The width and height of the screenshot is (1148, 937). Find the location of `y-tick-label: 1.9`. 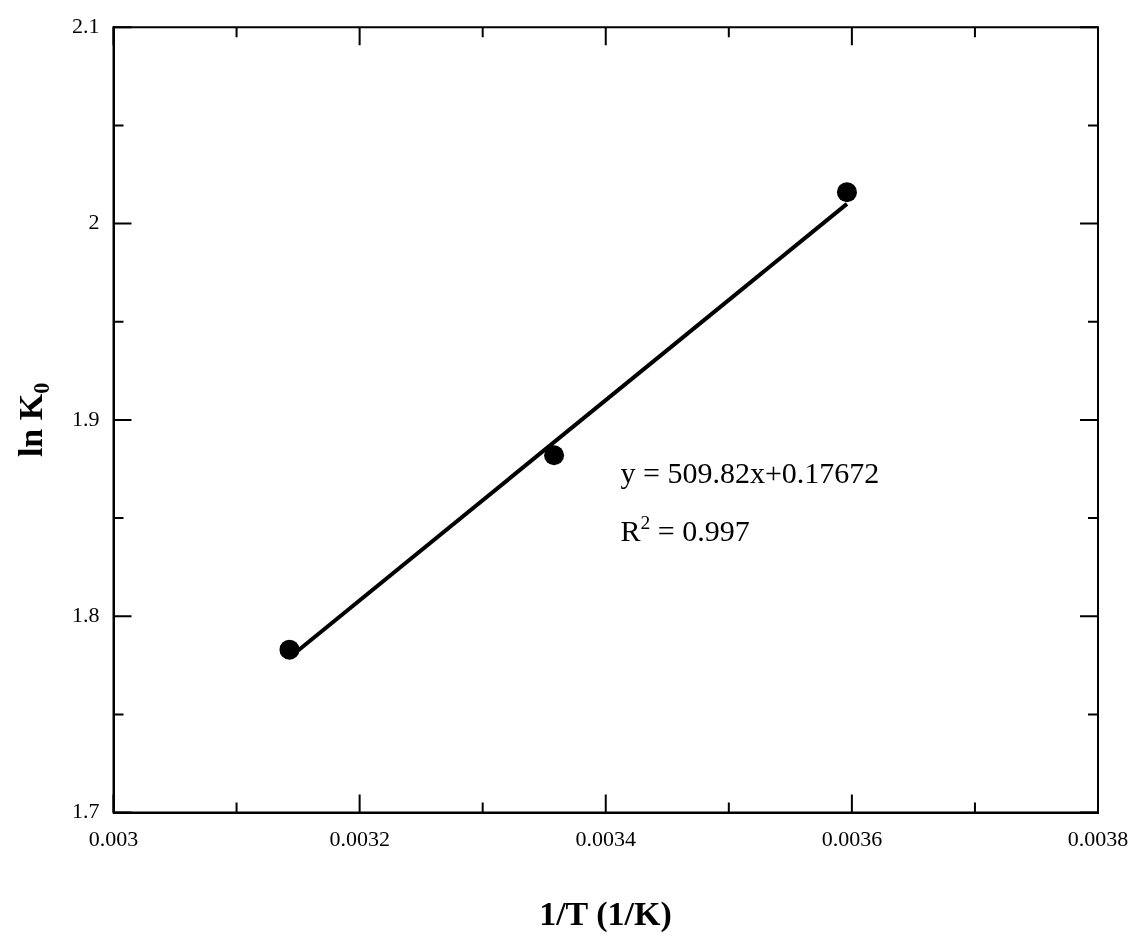

y-tick-label: 1.9 is located at coordinates (86, 418).